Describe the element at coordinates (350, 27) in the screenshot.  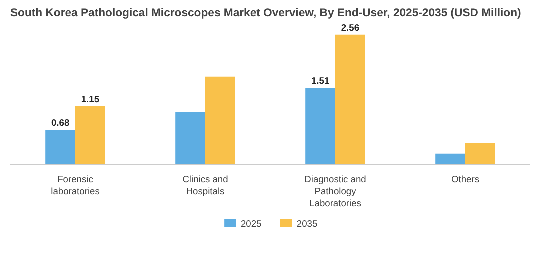
I see `data-label: 2.56` at that location.